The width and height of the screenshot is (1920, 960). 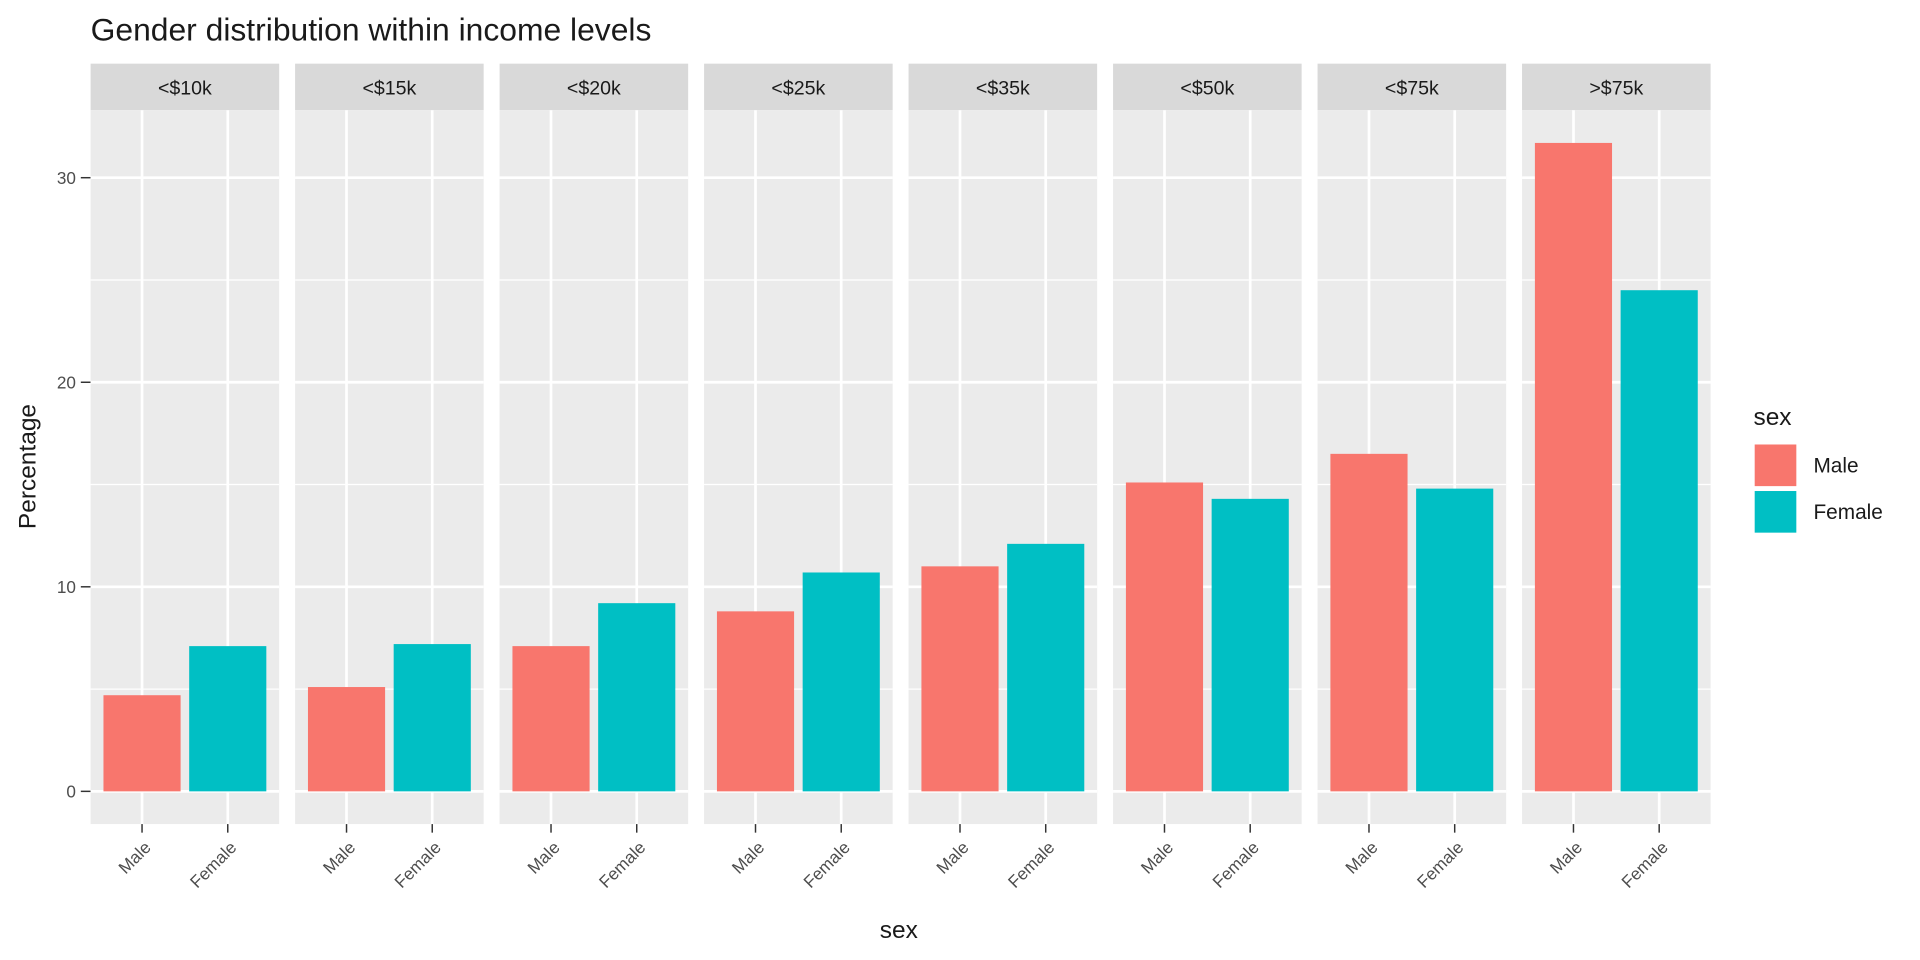 I want to click on chart-title: Gender distribution within income levels, so click(x=371, y=29).